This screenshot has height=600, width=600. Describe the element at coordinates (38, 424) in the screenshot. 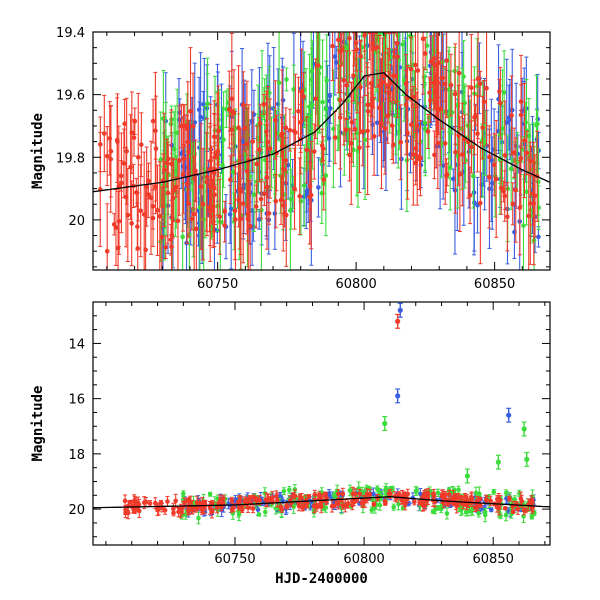

I see `y-axis-title: Magnitude` at that location.